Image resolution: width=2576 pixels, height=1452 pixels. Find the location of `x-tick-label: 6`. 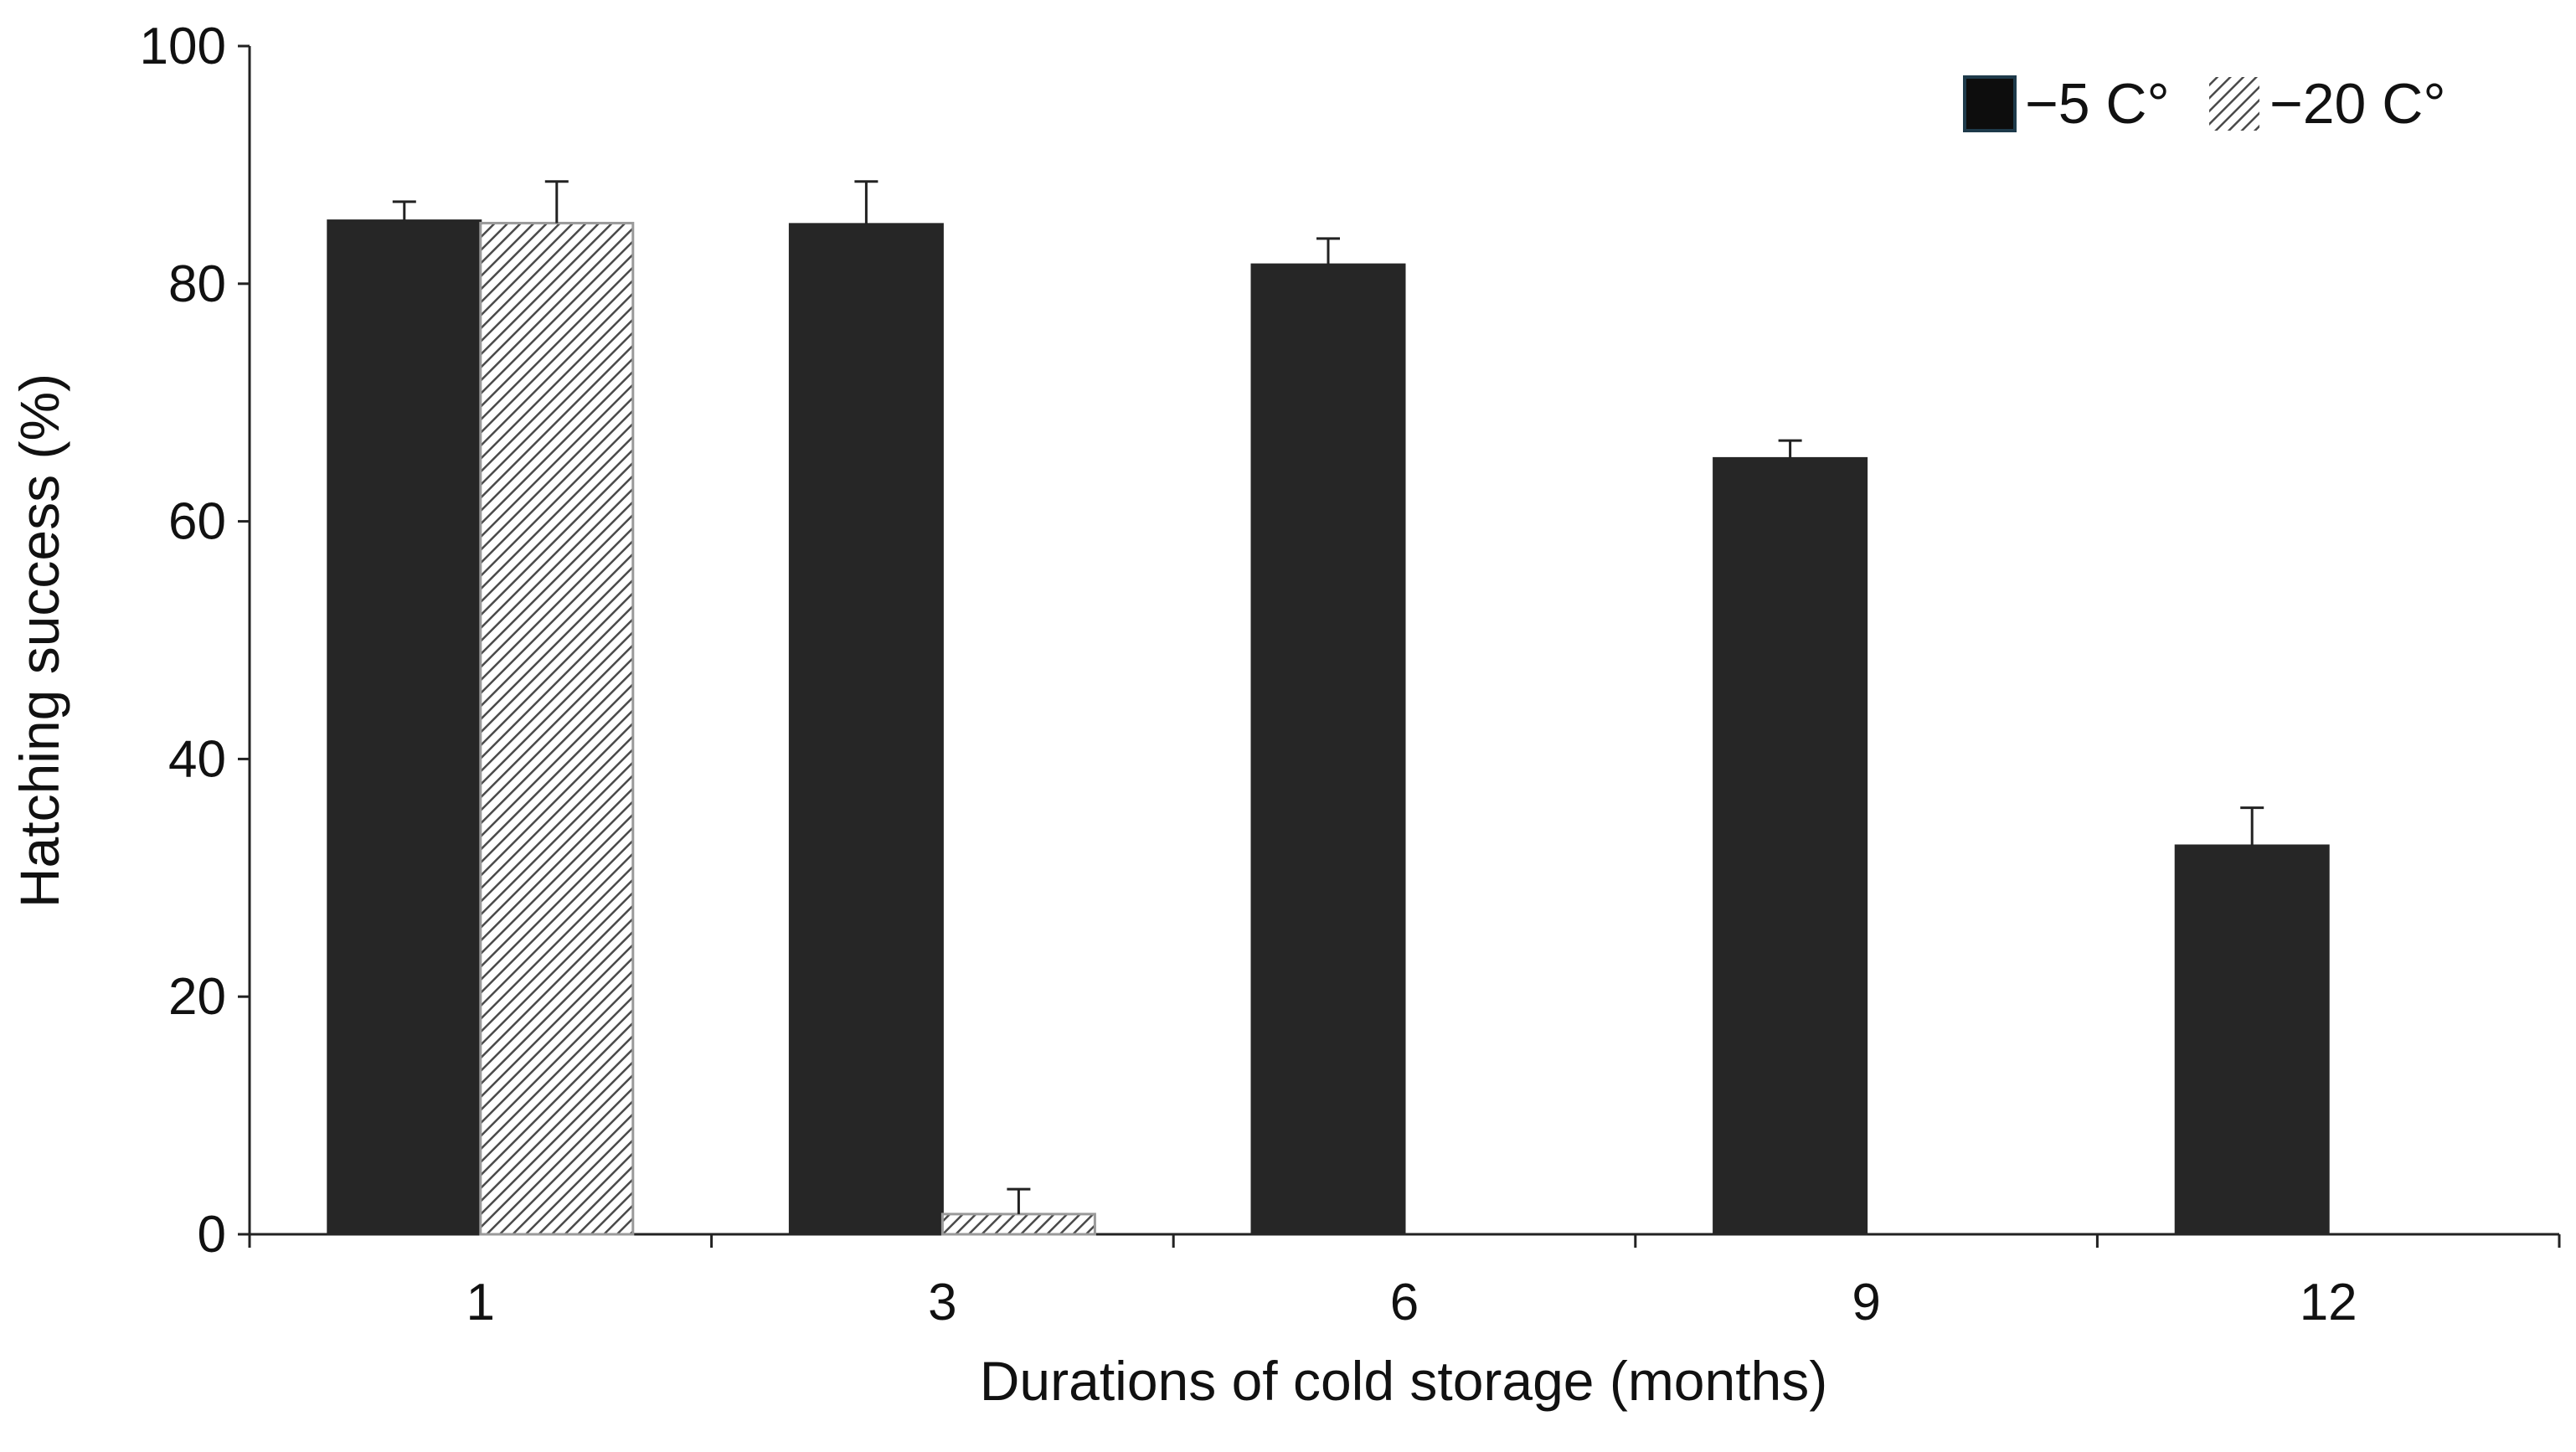

x-tick-label: 6 is located at coordinates (1404, 1302).